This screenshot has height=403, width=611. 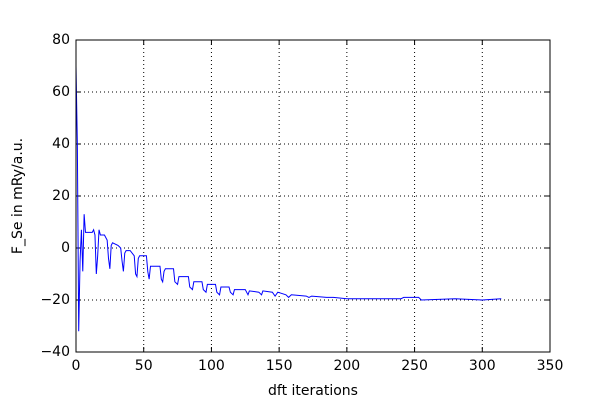 What do you see at coordinates (279, 366) in the screenshot?
I see `x-tick-label: 150` at bounding box center [279, 366].